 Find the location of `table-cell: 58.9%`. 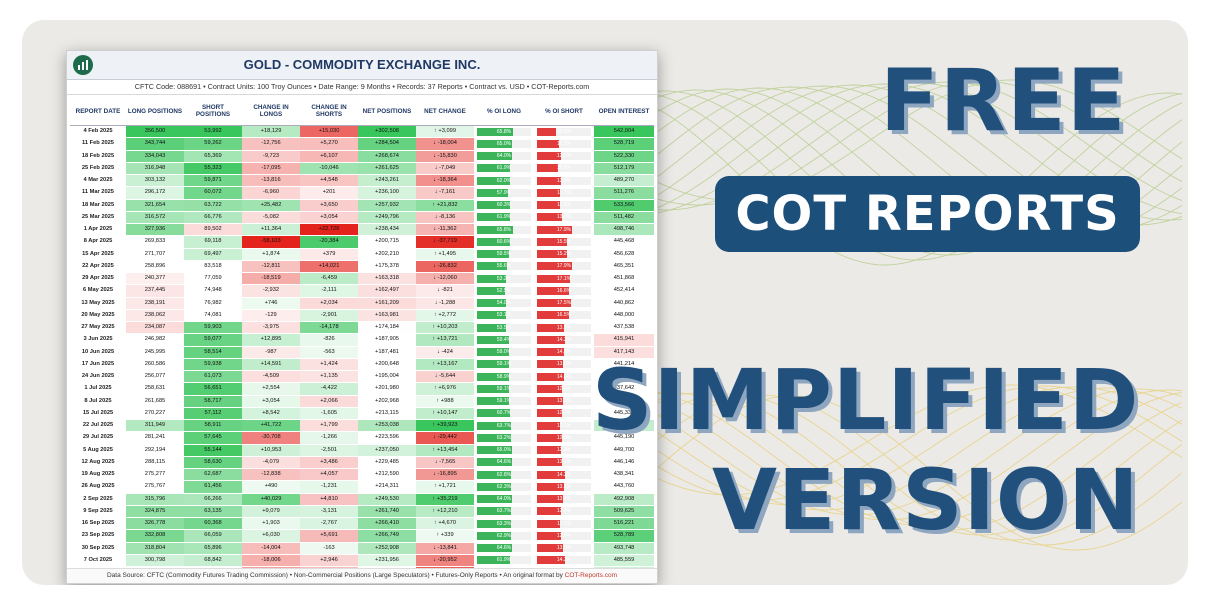

table-cell: 58.9% is located at coordinates (504, 377).